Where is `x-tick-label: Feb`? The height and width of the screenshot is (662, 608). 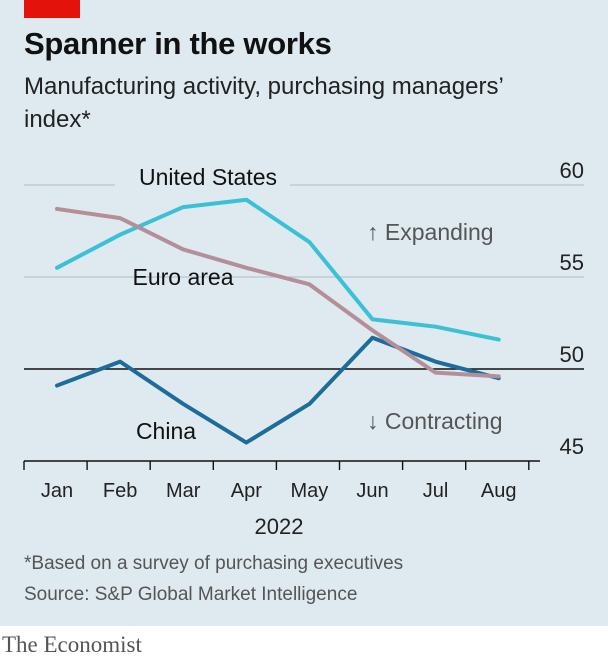
x-tick-label: Feb is located at coordinates (120, 491).